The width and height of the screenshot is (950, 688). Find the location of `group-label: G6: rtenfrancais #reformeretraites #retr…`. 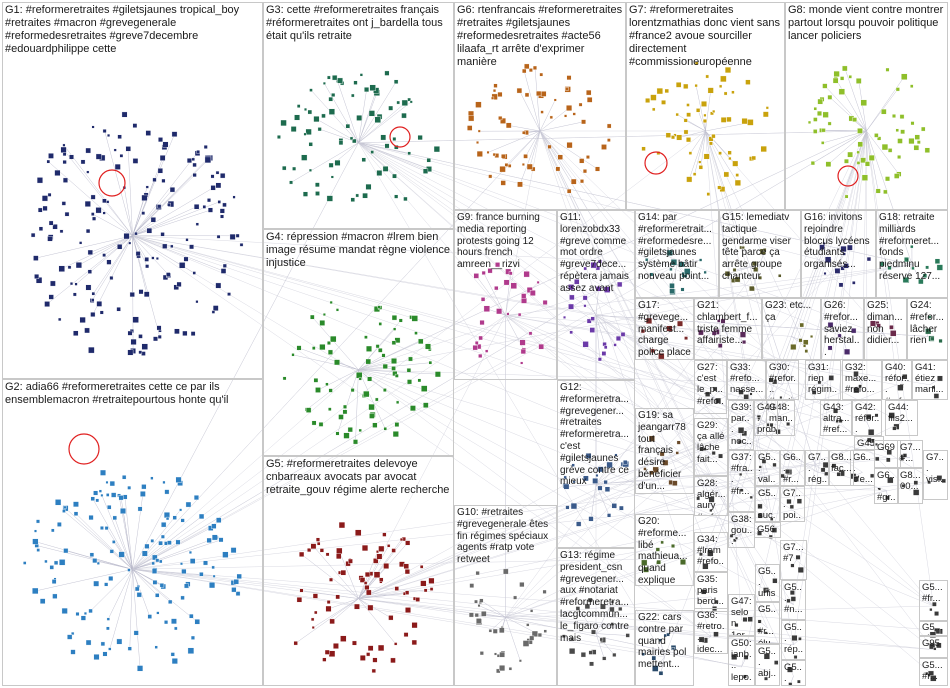

group-label: G6: rtenfrancais #reformeretraites #retr… is located at coordinates (541, 36).